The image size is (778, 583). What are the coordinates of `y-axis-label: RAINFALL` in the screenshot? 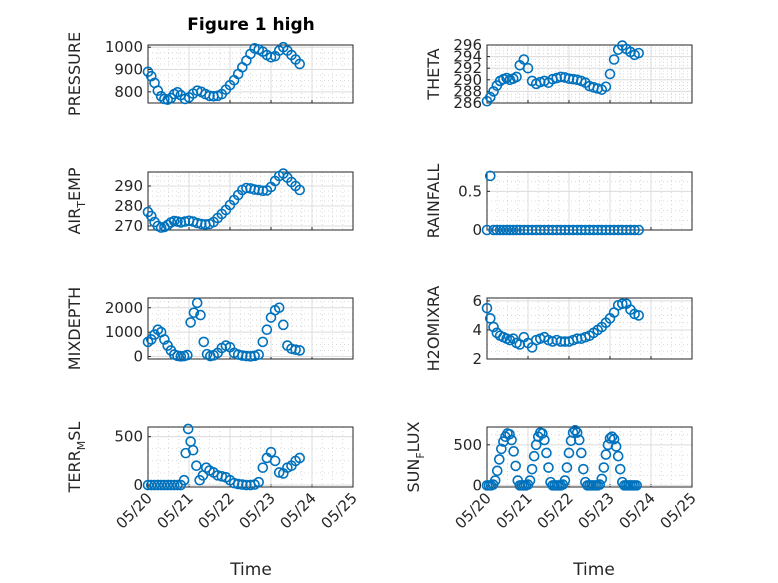 It's located at (433, 201).